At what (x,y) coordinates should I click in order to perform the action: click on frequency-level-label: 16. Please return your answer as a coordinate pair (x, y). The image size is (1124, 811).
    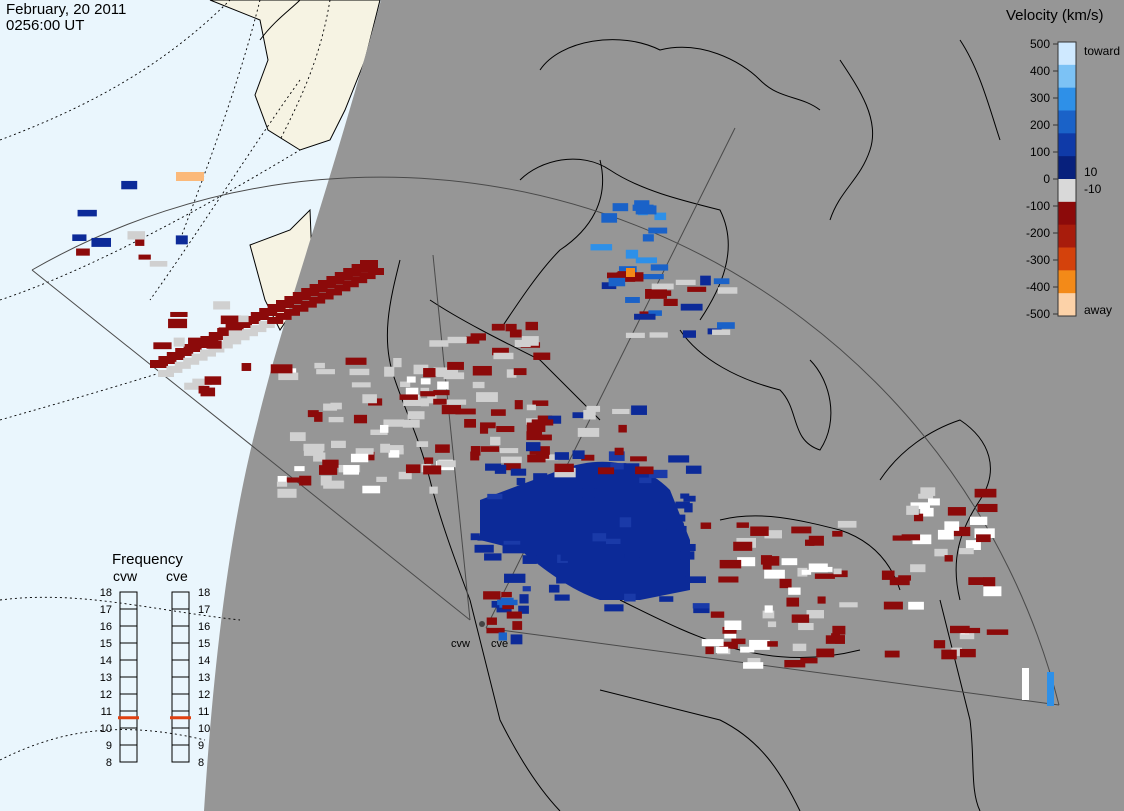
    Looking at the image, I should click on (204, 627).